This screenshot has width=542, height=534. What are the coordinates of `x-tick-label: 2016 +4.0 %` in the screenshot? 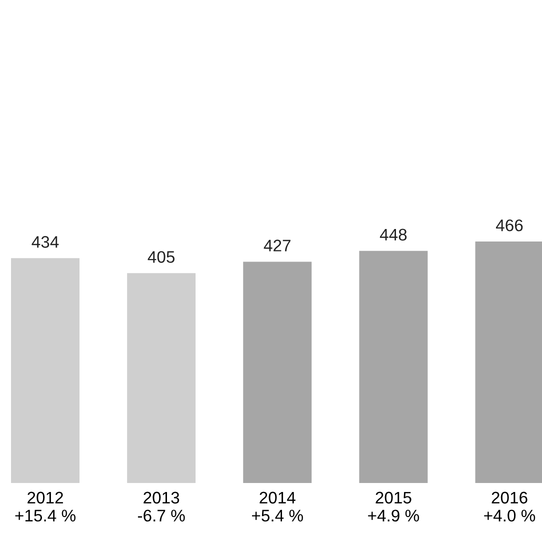 It's located at (510, 507).